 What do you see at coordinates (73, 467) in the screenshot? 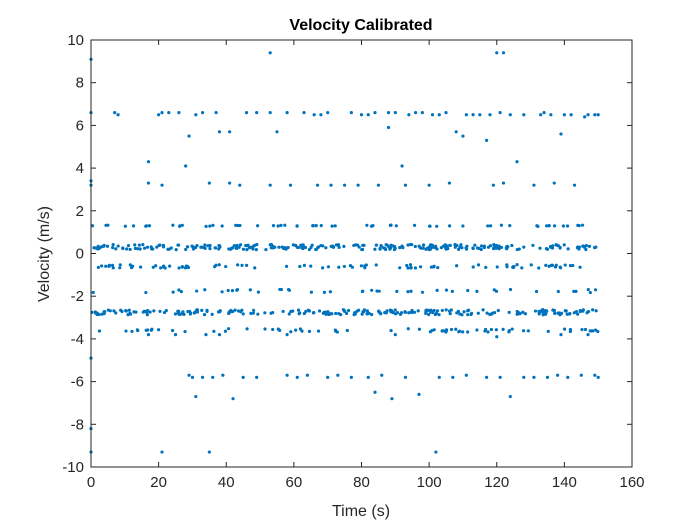
I see `y-tick-label: -10` at bounding box center [73, 467].